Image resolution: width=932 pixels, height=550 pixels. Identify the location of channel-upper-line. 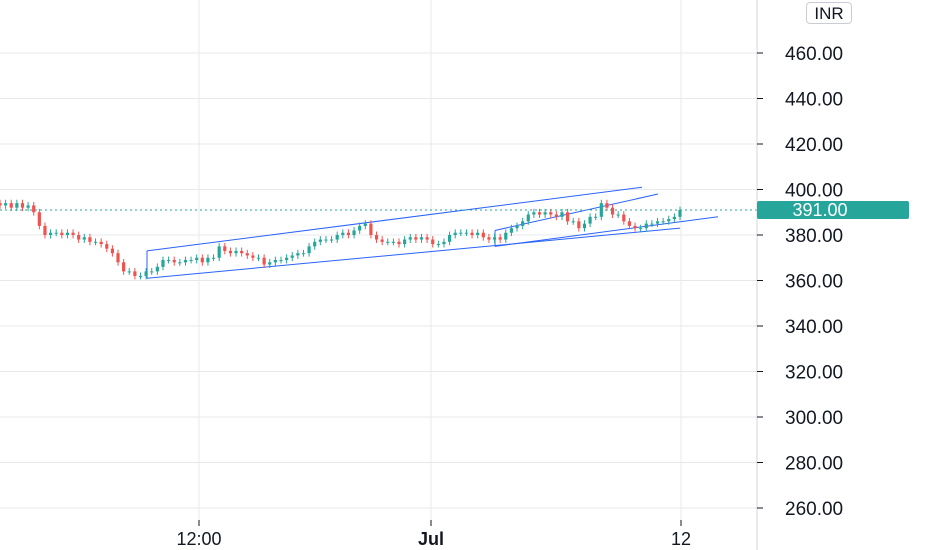
(394, 219).